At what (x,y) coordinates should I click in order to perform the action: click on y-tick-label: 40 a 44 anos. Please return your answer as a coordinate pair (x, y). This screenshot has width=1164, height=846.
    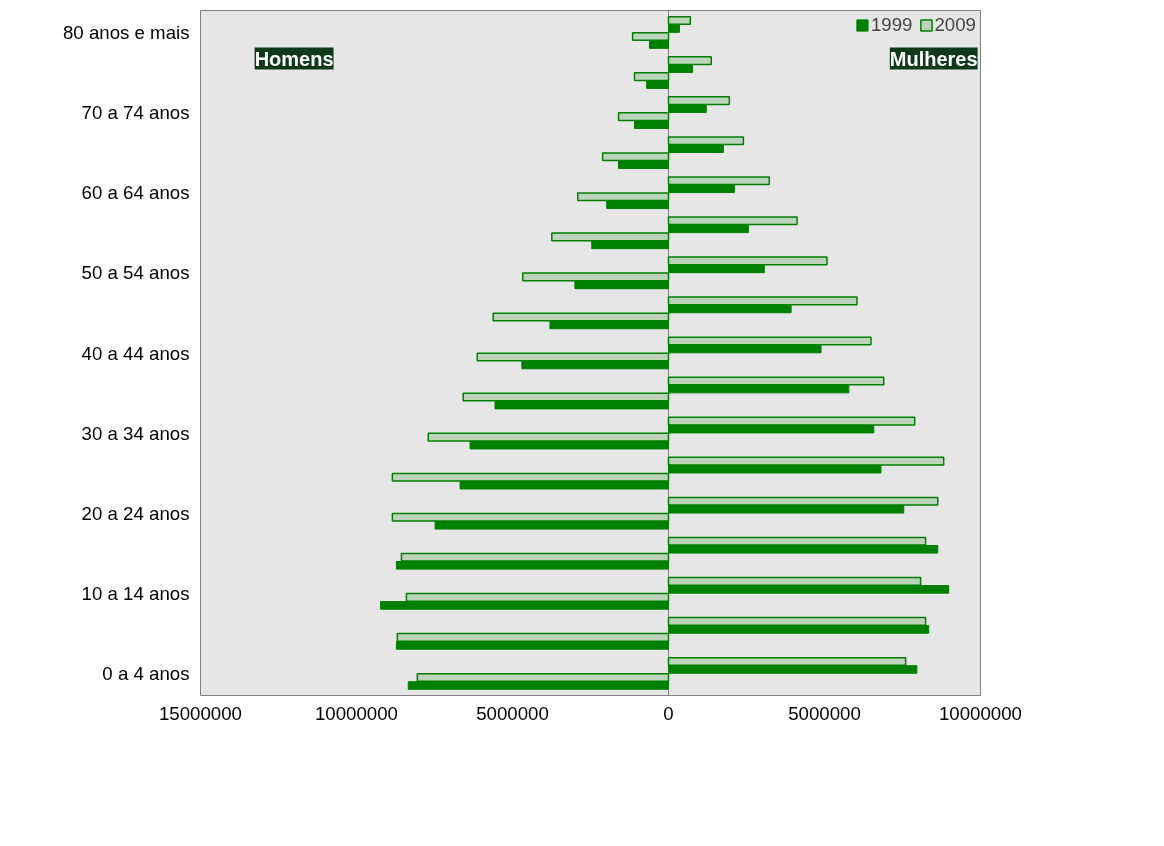
    Looking at the image, I should click on (135, 353).